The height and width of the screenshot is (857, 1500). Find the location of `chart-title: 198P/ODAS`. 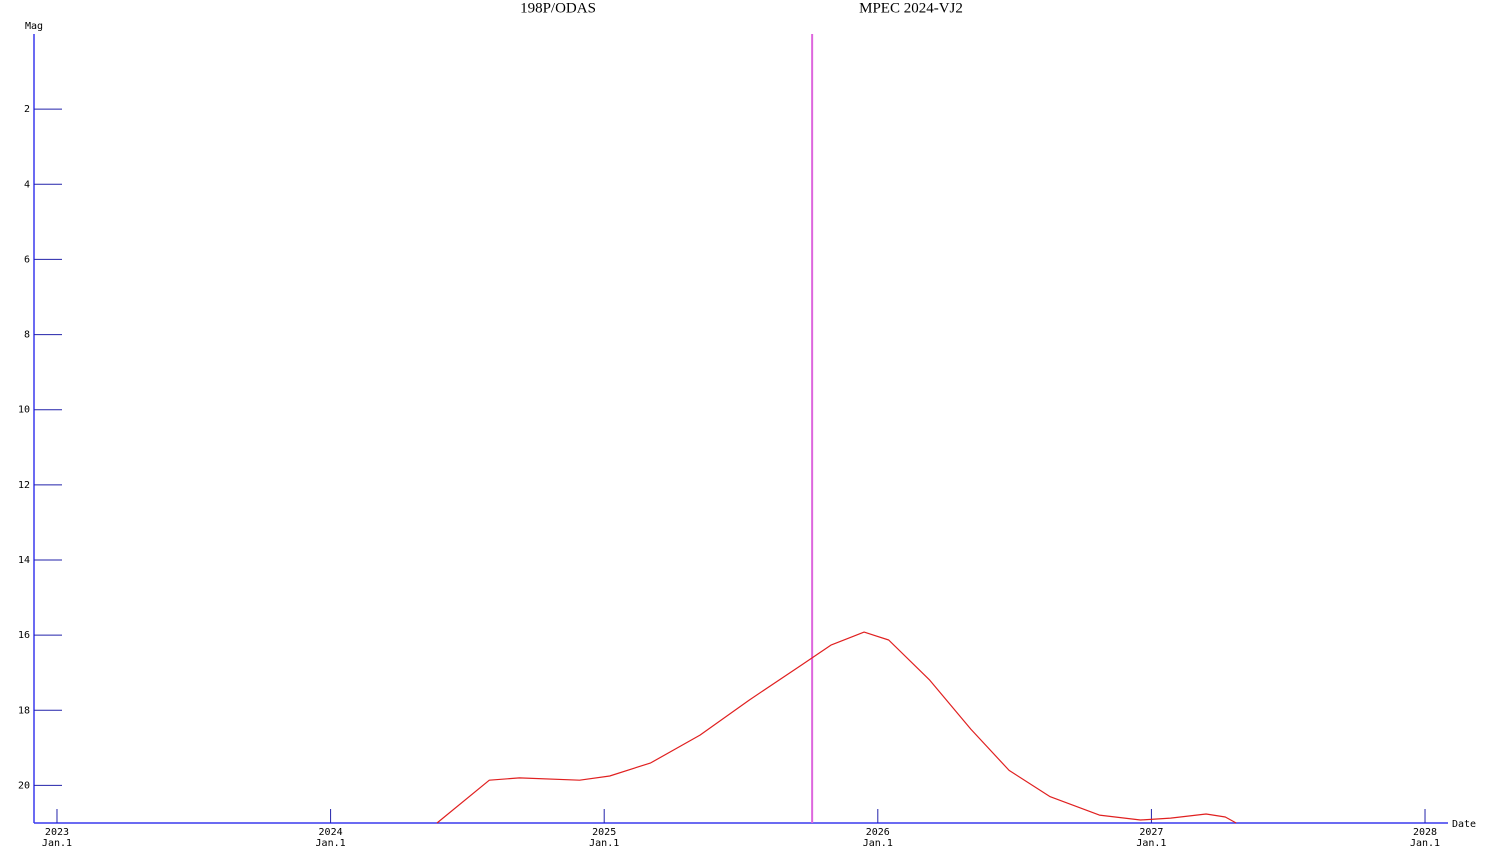

chart-title: 198P/ODAS is located at coordinates (558, 8).